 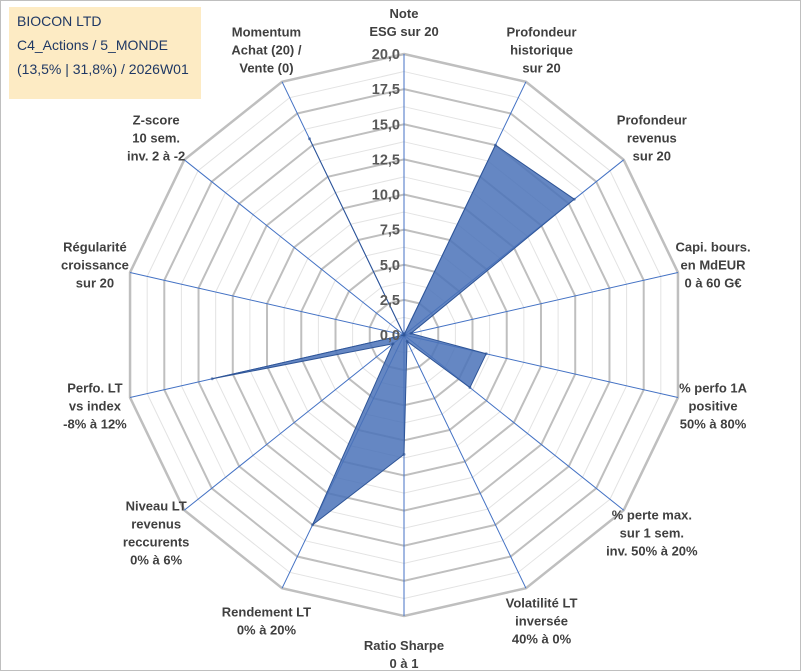 What do you see at coordinates (713, 406) in the screenshot?
I see `axis-label: % perfo 1A positive 50% à 80%` at bounding box center [713, 406].